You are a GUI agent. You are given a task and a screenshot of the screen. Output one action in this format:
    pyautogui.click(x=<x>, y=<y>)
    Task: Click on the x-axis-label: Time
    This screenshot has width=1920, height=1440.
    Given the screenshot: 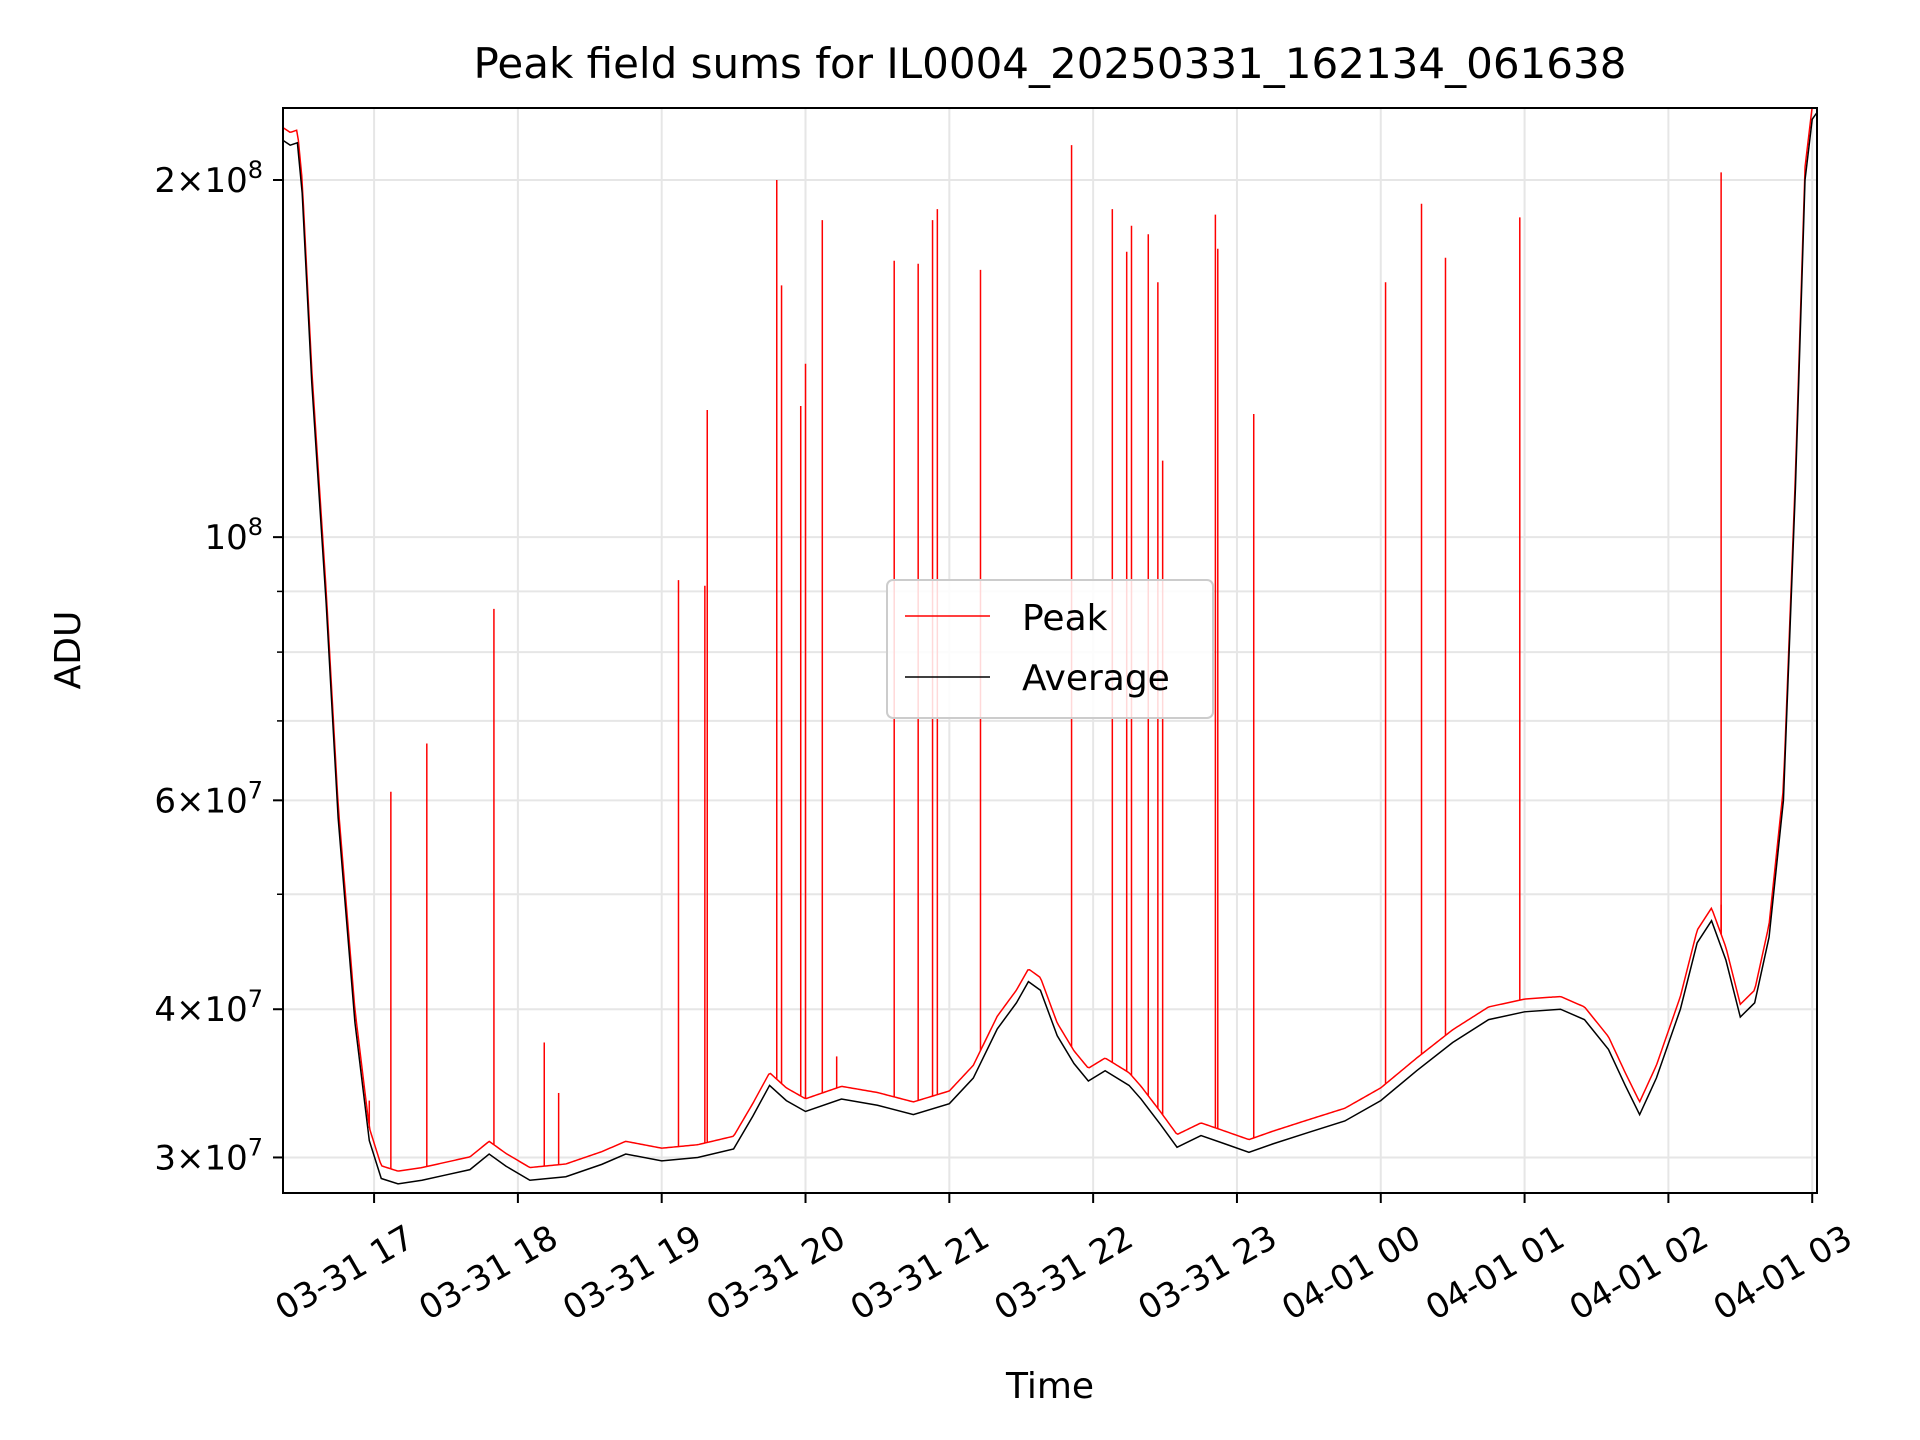 What is the action you would take?
    pyautogui.click(x=1049, y=1386)
    